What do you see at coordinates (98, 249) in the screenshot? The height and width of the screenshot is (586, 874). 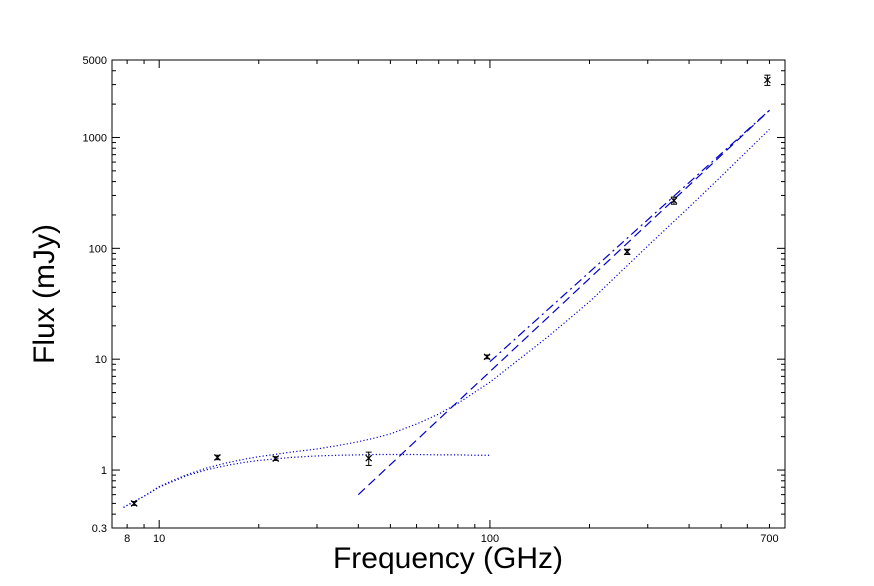 I see `y-tick-label: 100` at bounding box center [98, 249].